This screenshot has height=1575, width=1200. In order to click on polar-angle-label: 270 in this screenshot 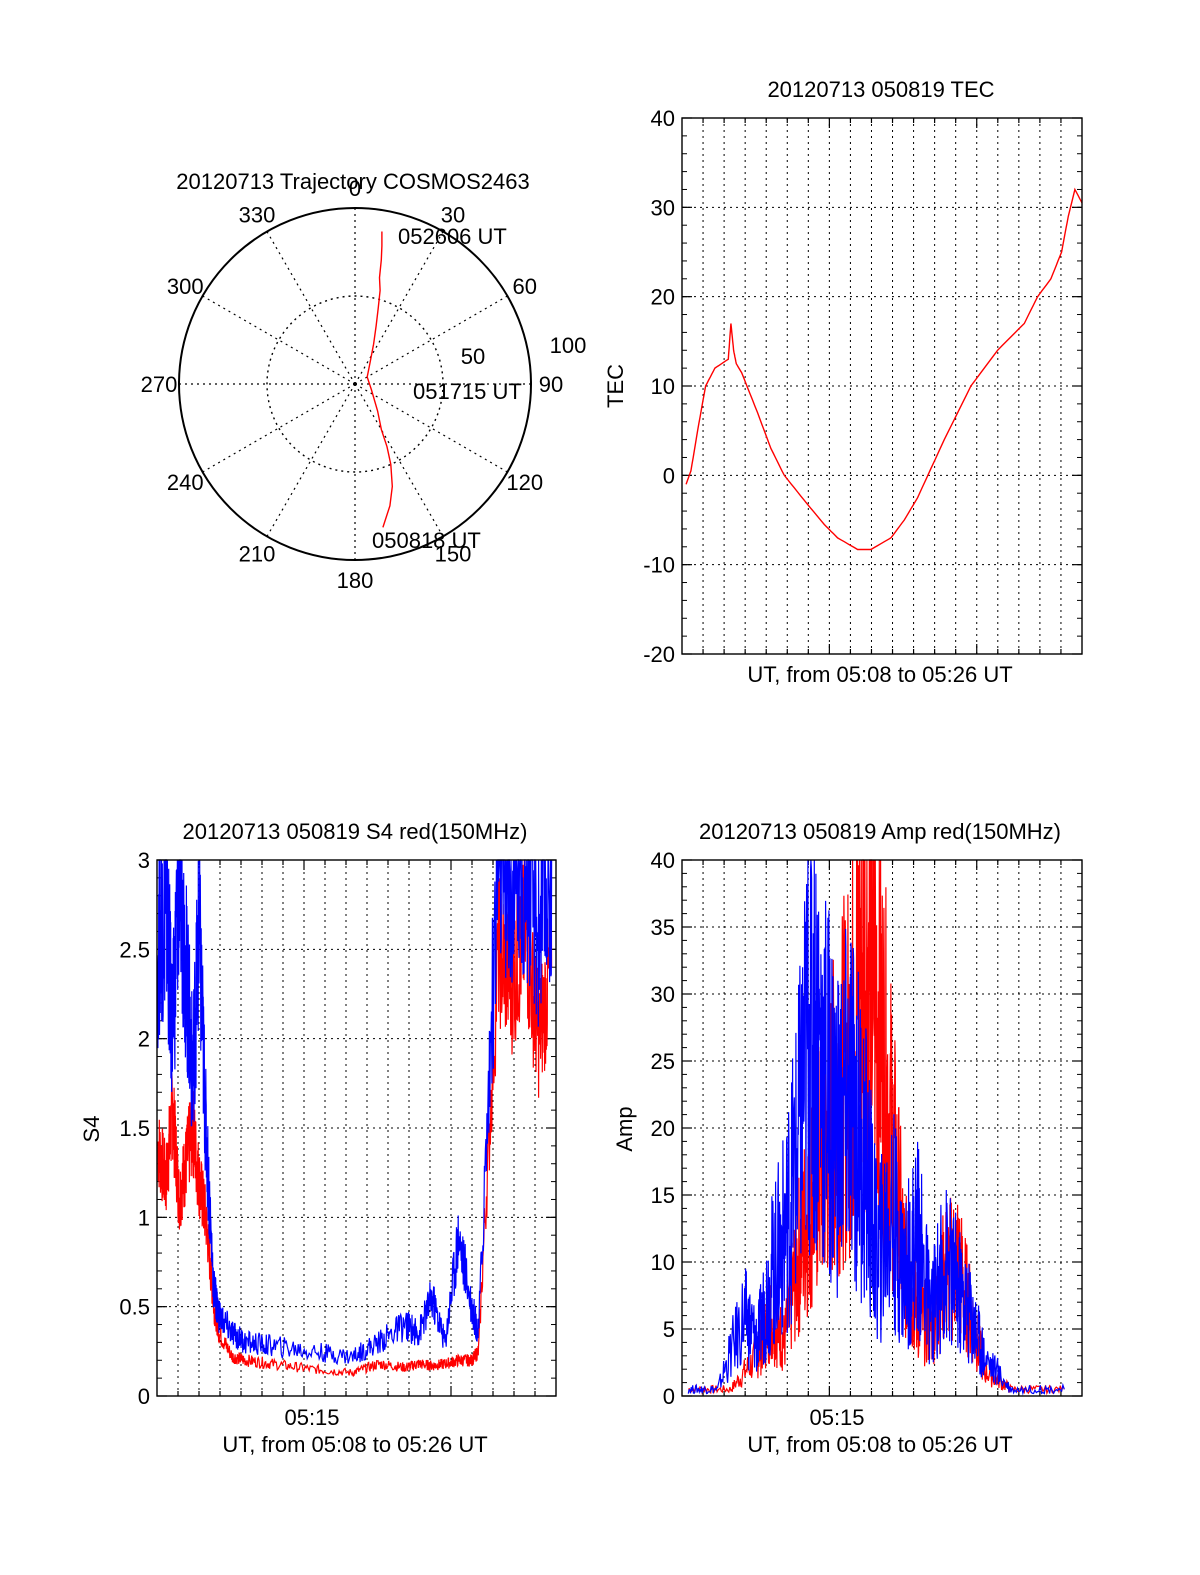, I will do `click(159, 384)`.